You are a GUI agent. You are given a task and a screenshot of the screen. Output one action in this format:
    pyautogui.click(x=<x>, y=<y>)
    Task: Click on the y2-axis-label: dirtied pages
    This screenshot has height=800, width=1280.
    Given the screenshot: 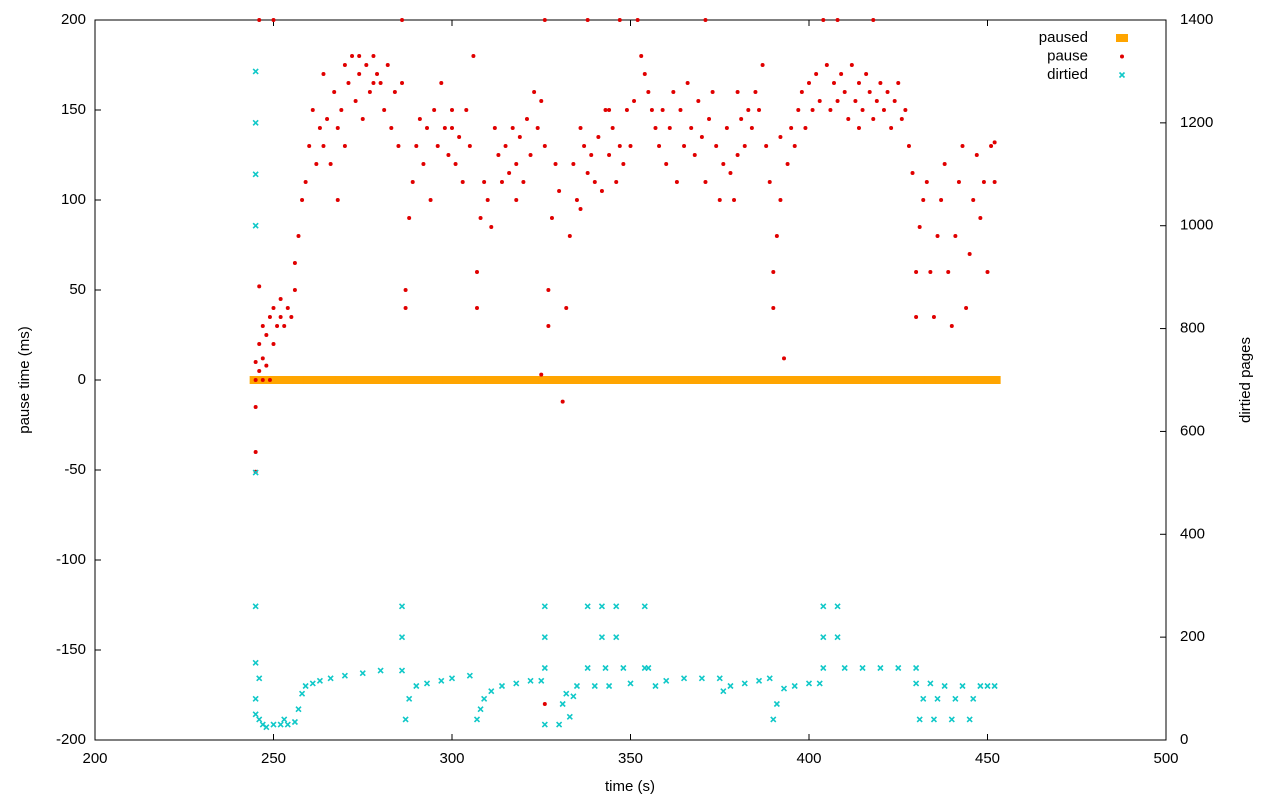 What is the action you would take?
    pyautogui.click(x=1245, y=380)
    